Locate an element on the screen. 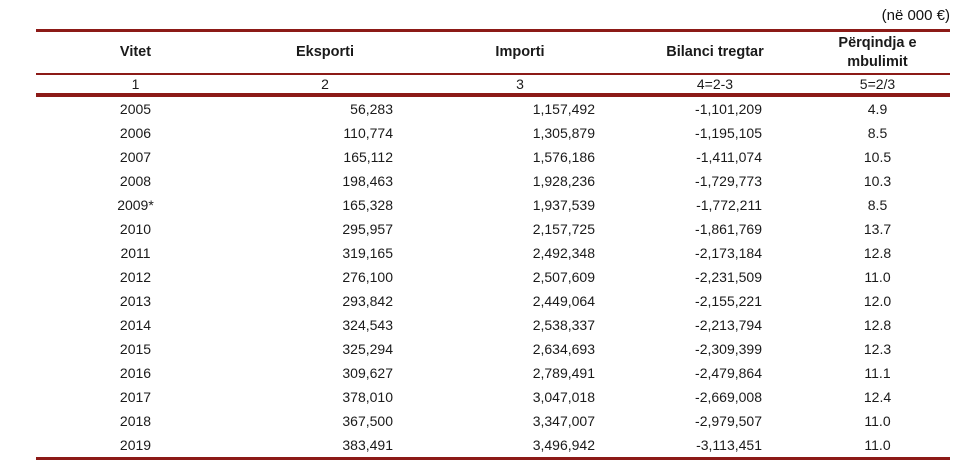  year-cell: 2008 is located at coordinates (135, 181).